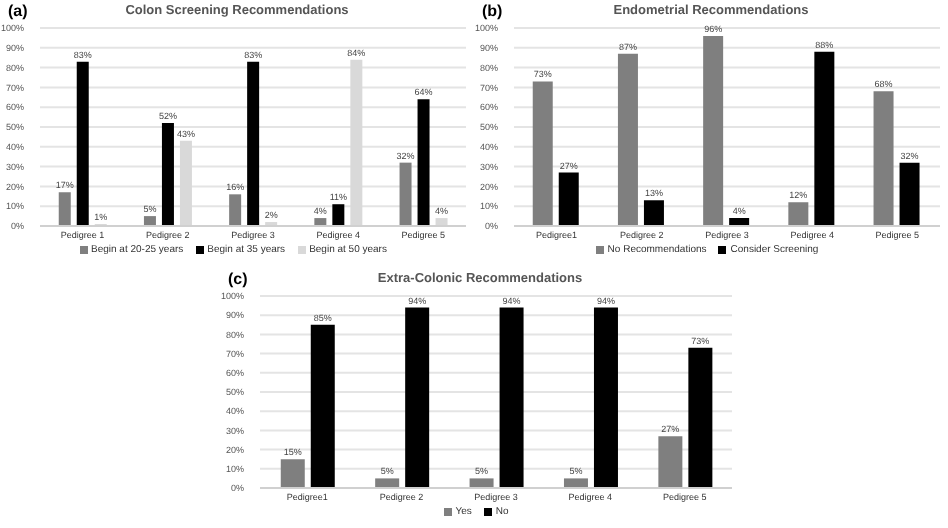 The width and height of the screenshot is (948, 528). I want to click on text: (a), so click(18, 11).